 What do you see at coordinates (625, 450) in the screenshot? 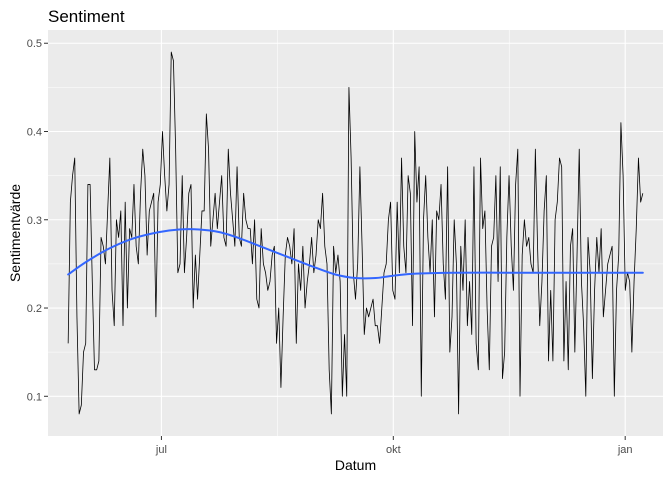
I see `x-tick-label: jan` at bounding box center [625, 450].